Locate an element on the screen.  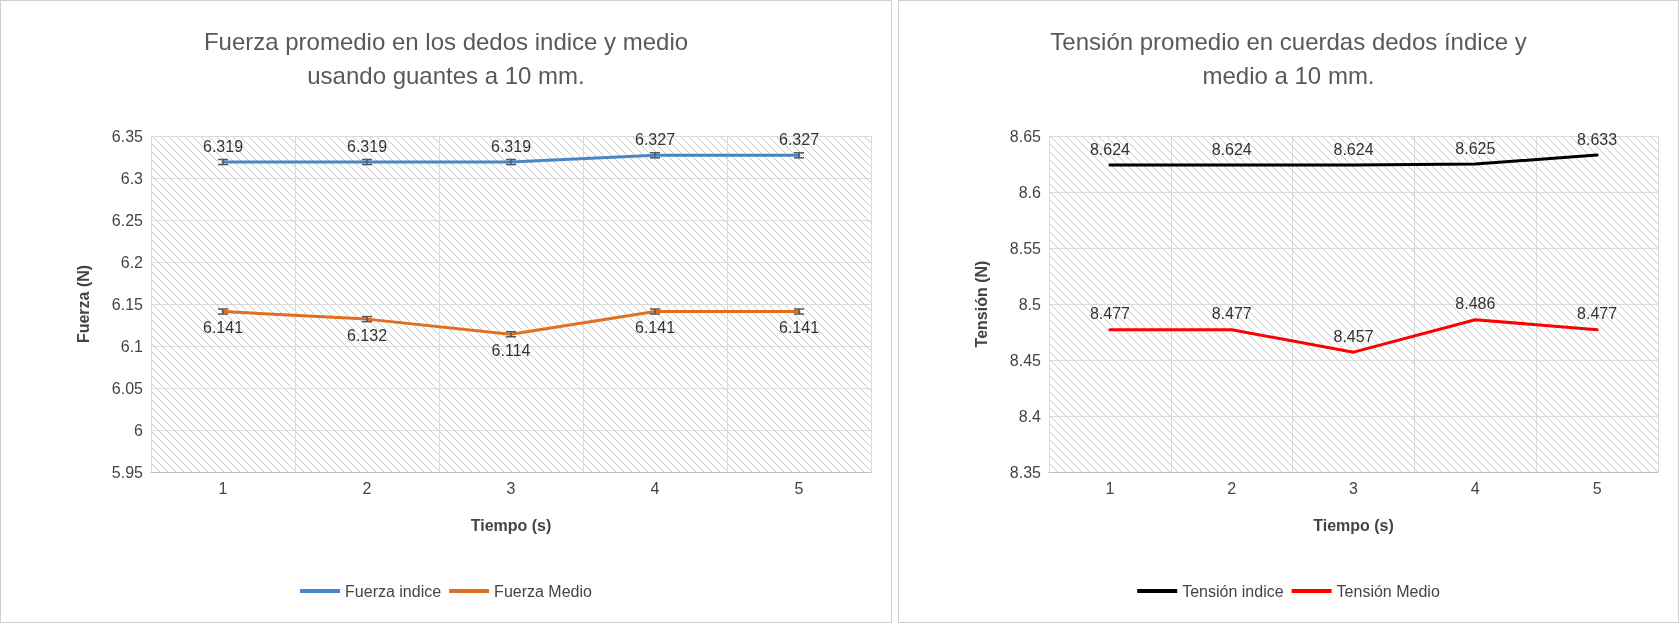
data-label: 8.457 is located at coordinates (1353, 336).